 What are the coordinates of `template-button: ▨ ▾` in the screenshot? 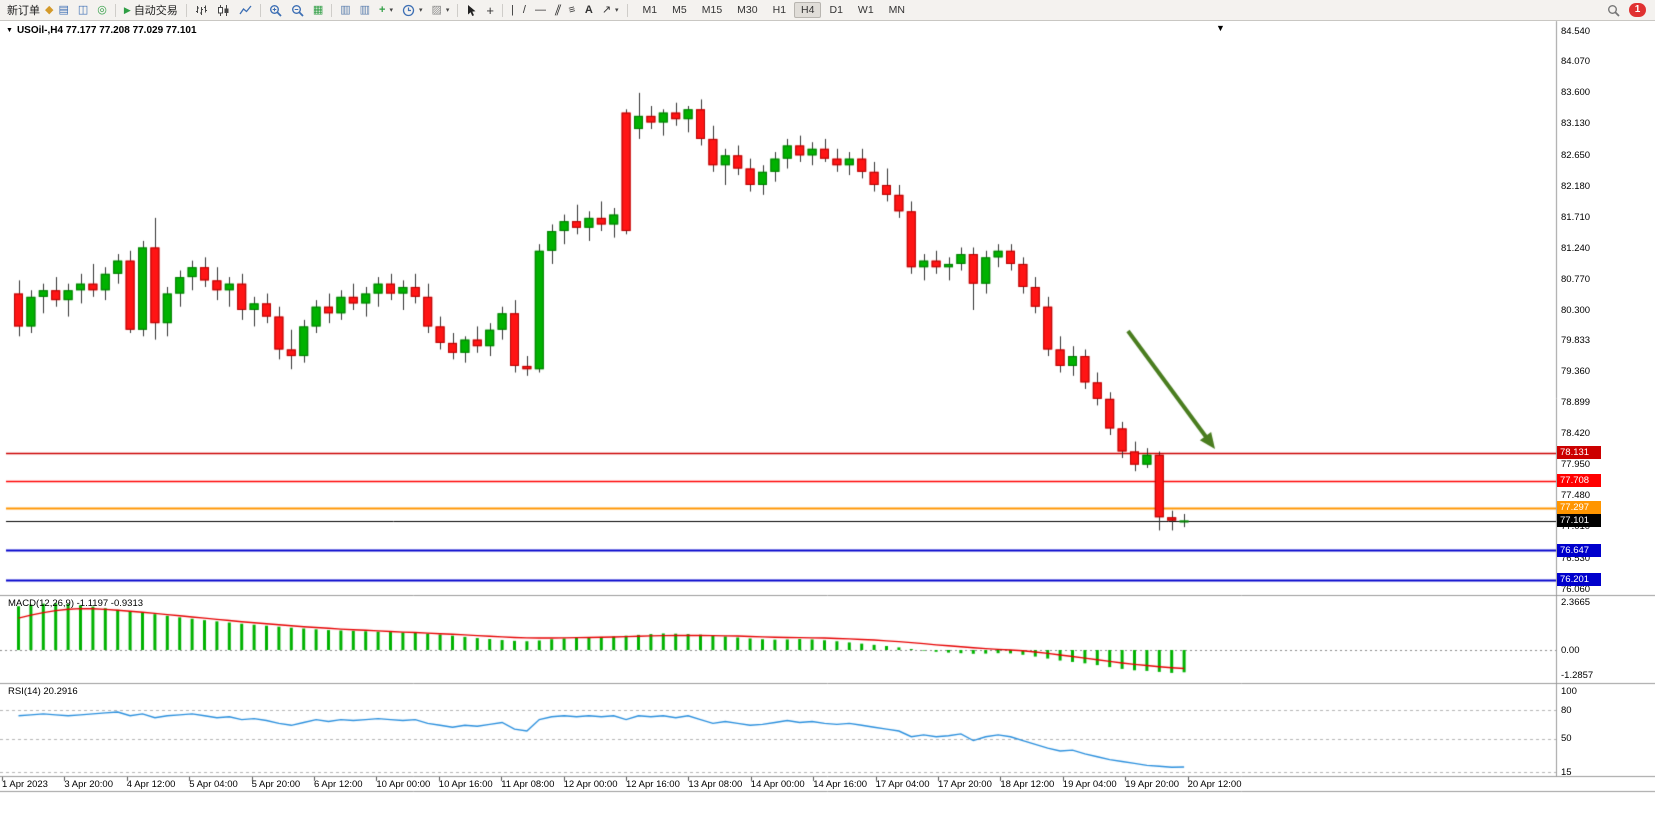 It's located at (441, 10).